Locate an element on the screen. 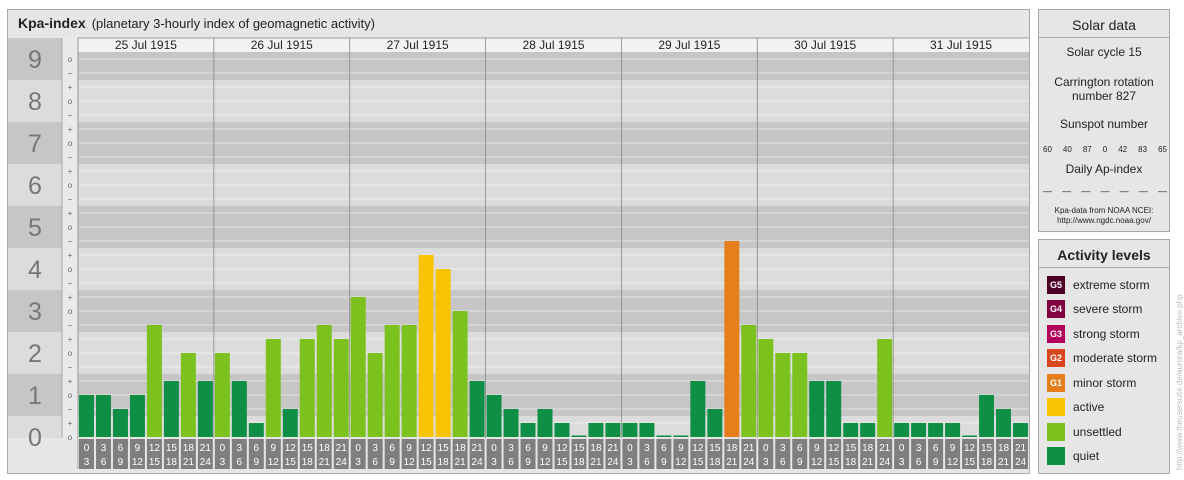  carrington-rotation-line2: number 827 is located at coordinates (1104, 96).